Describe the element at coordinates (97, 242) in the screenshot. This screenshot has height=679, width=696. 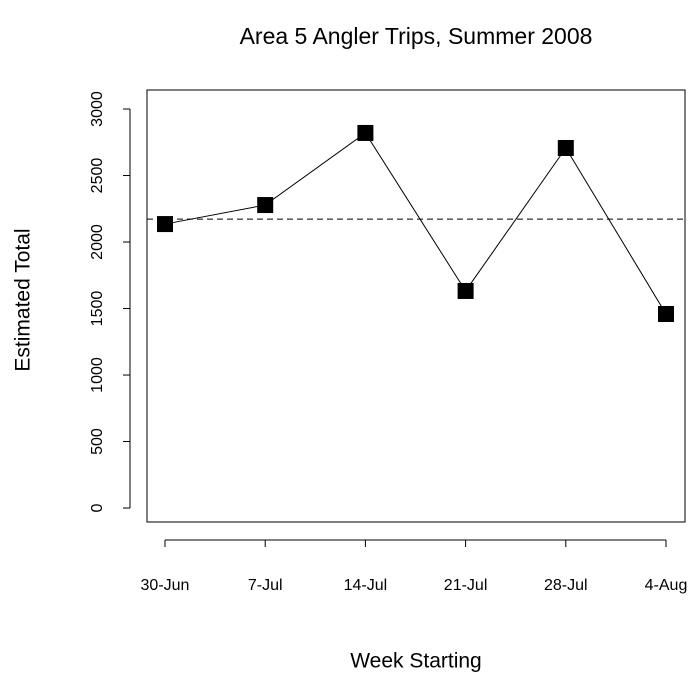
I see `y-tick-label: 2000` at that location.